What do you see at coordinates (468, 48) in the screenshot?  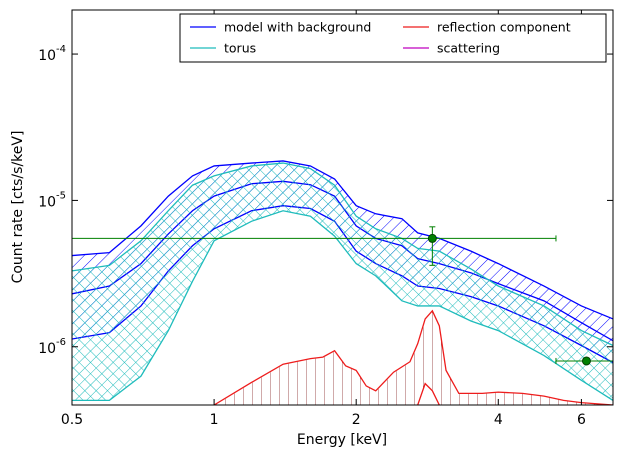 I see `legend-label: scattering` at bounding box center [468, 48].